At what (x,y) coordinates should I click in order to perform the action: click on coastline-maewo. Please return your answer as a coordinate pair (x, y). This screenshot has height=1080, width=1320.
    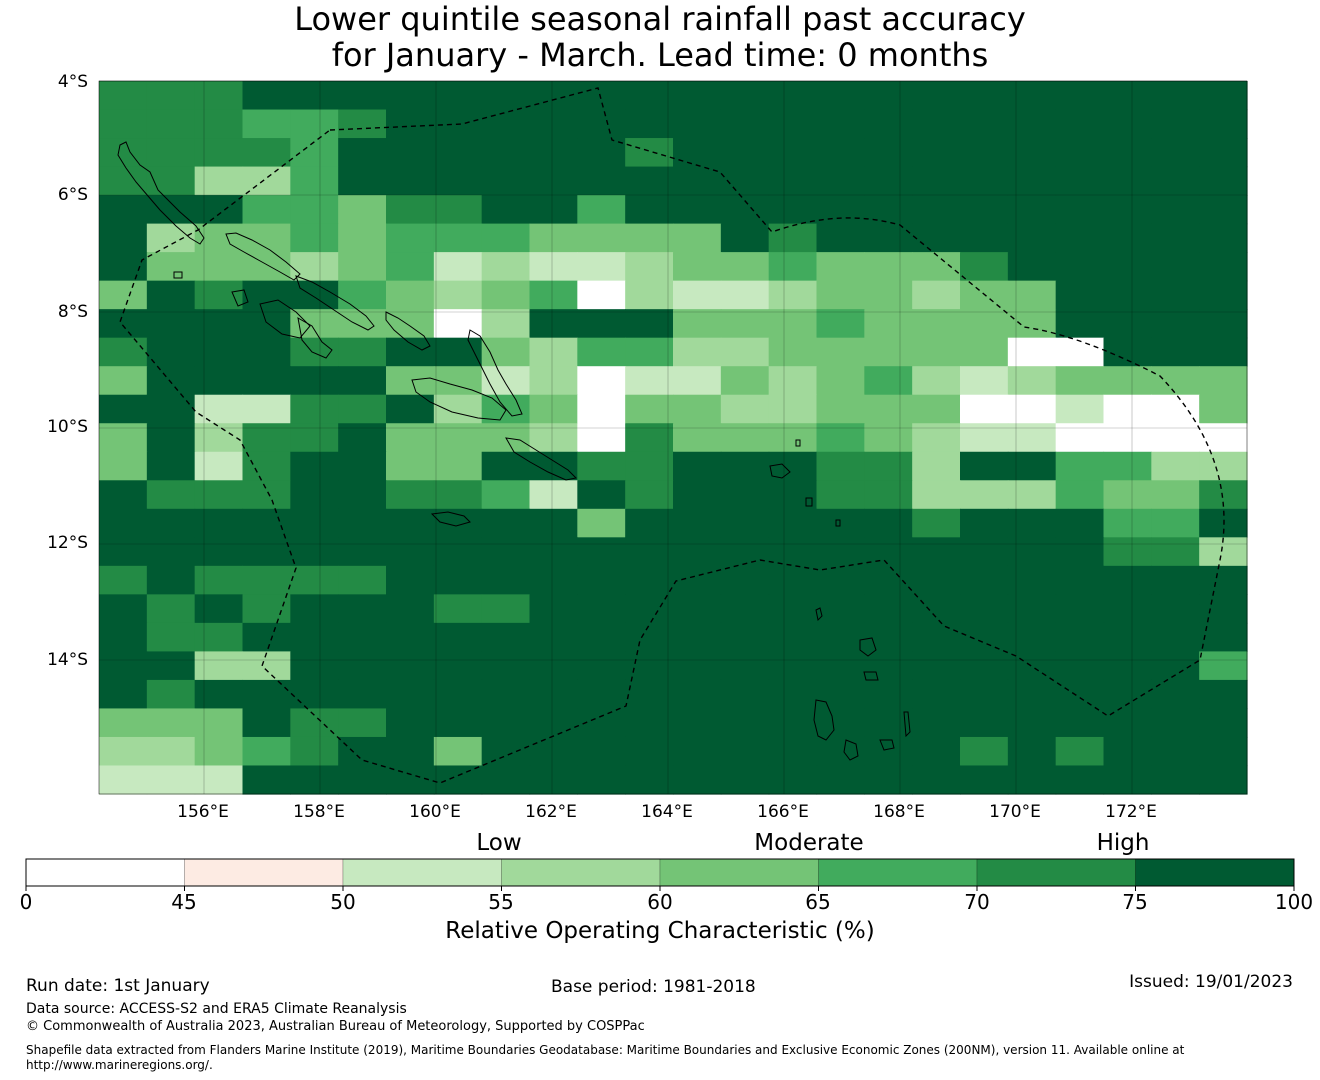
    Looking at the image, I should click on (907, 724).